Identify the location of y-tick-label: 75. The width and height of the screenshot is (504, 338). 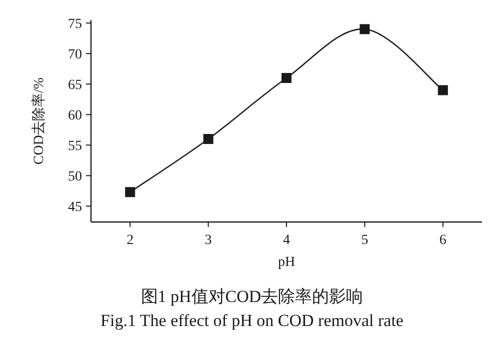
(75, 24).